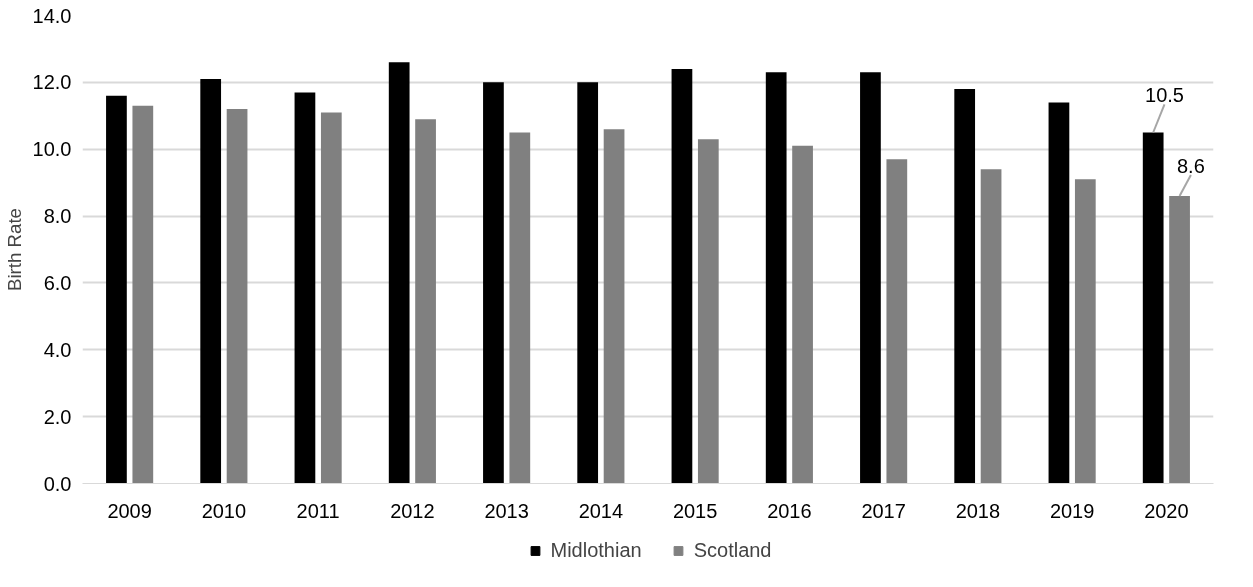  I want to click on data-label: 10.5, so click(1164, 95).